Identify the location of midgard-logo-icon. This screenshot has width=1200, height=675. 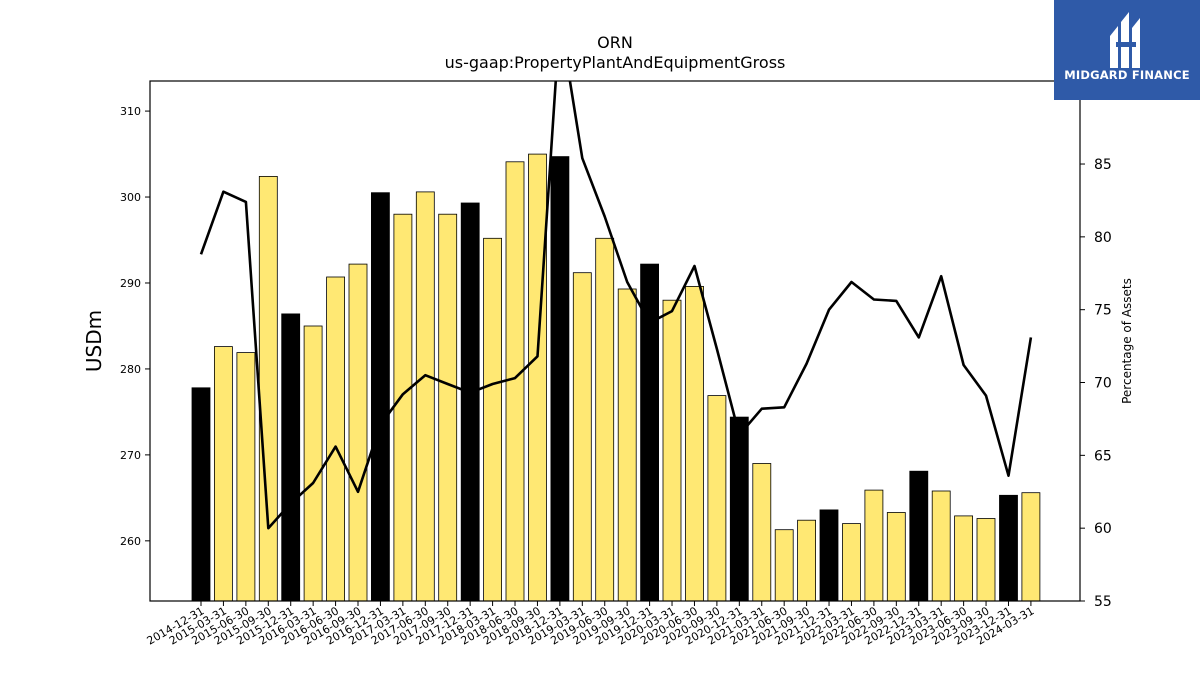
(1125, 40).